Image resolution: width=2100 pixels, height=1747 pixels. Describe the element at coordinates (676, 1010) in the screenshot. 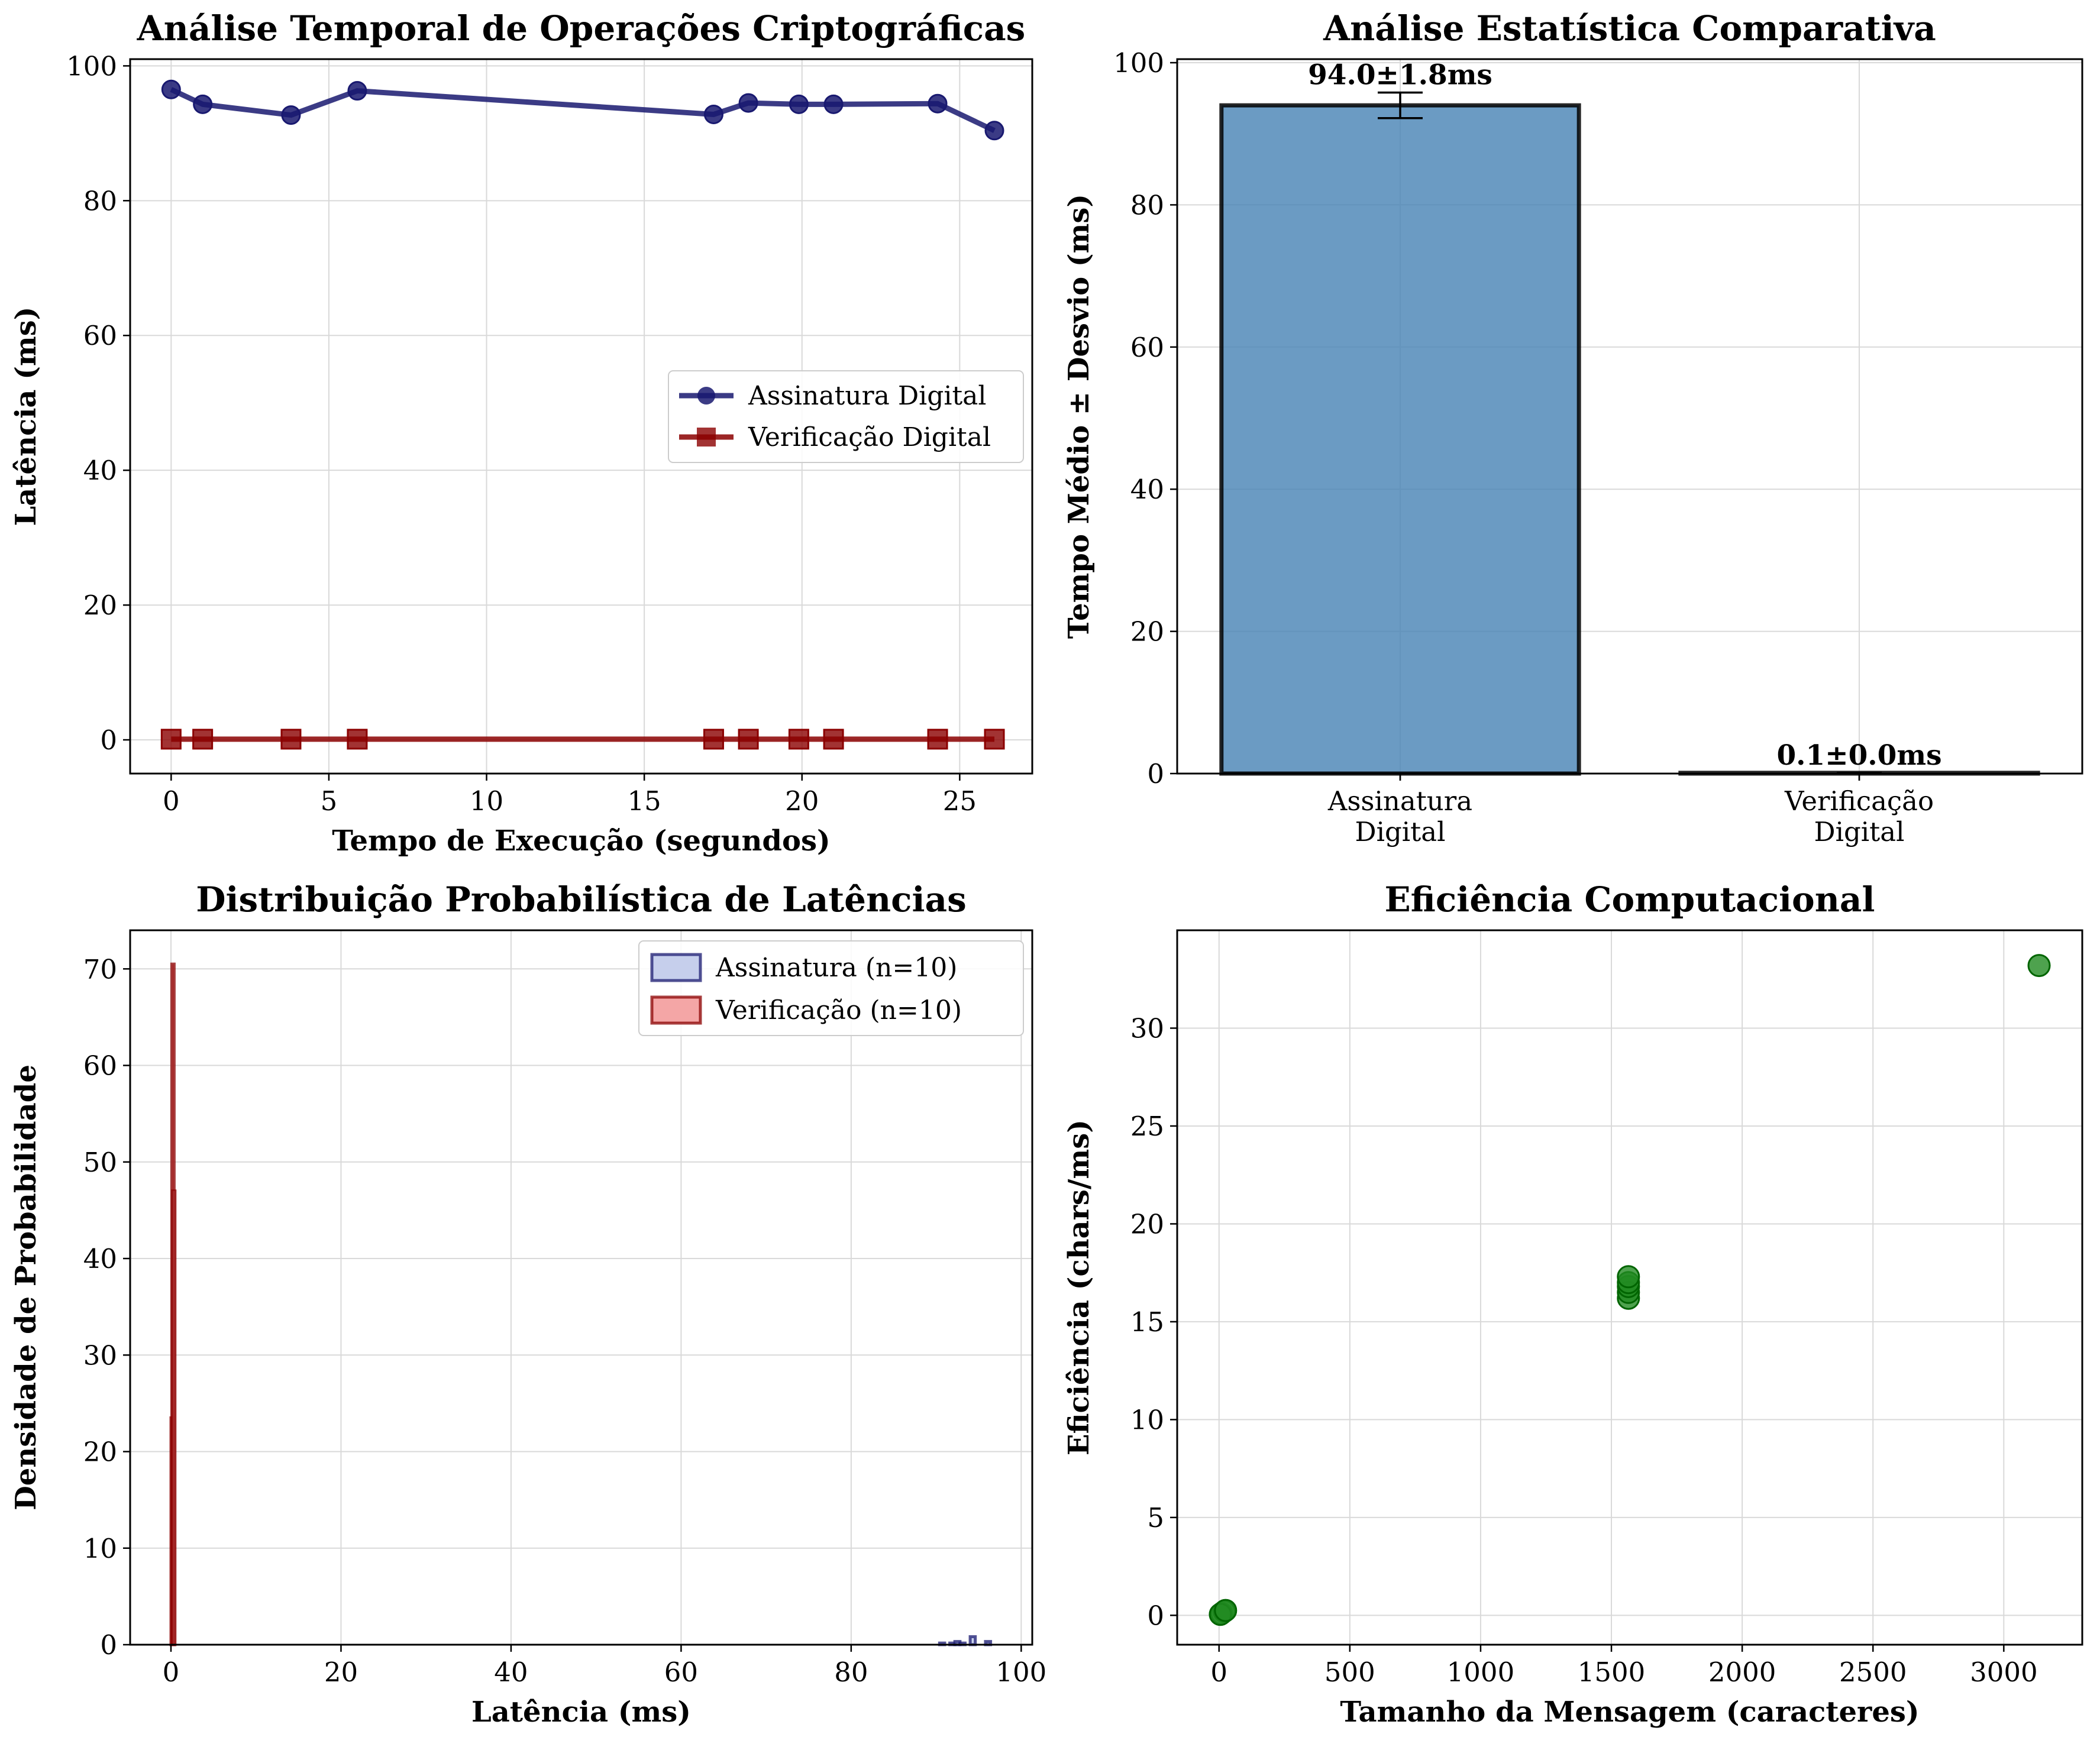

I see `legend-swatch` at that location.